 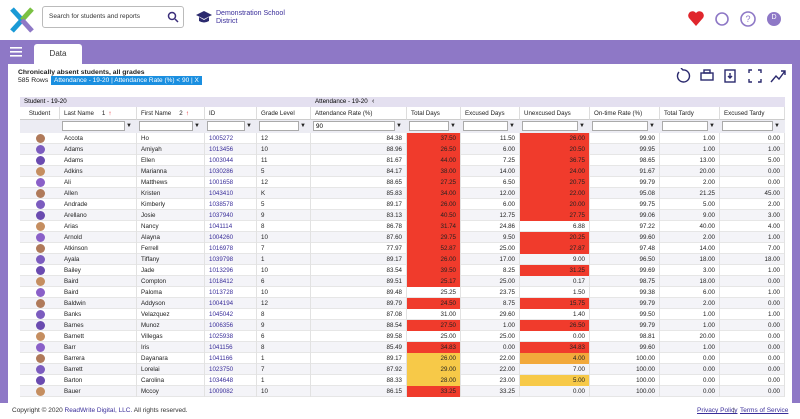 I want to click on filter-close: X, so click(x=196, y=80).